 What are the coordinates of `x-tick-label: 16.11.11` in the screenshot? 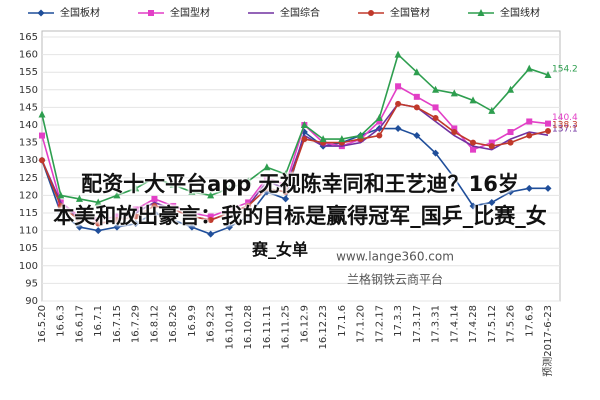 It's located at (267, 327).